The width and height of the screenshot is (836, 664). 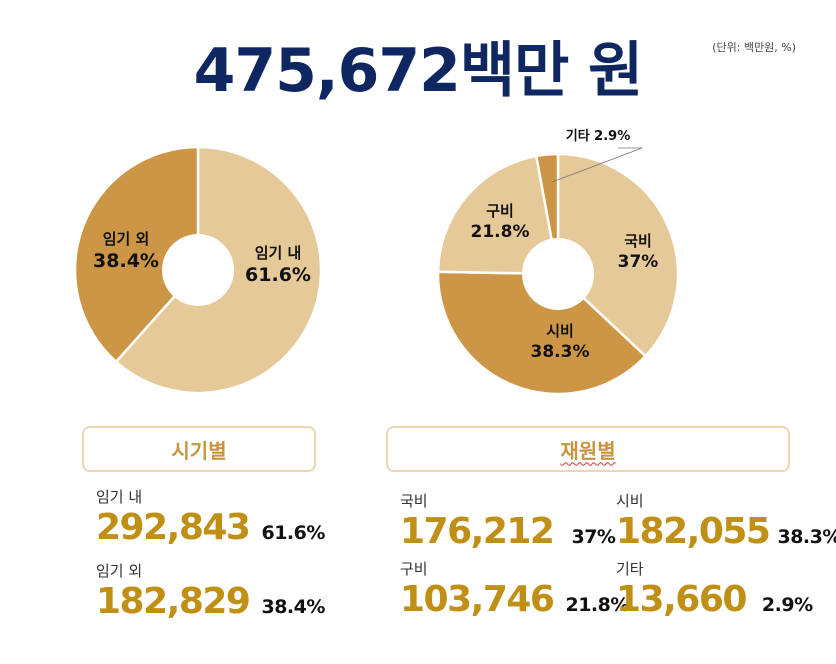 I want to click on source-panel-header: 재원별, so click(x=588, y=449).